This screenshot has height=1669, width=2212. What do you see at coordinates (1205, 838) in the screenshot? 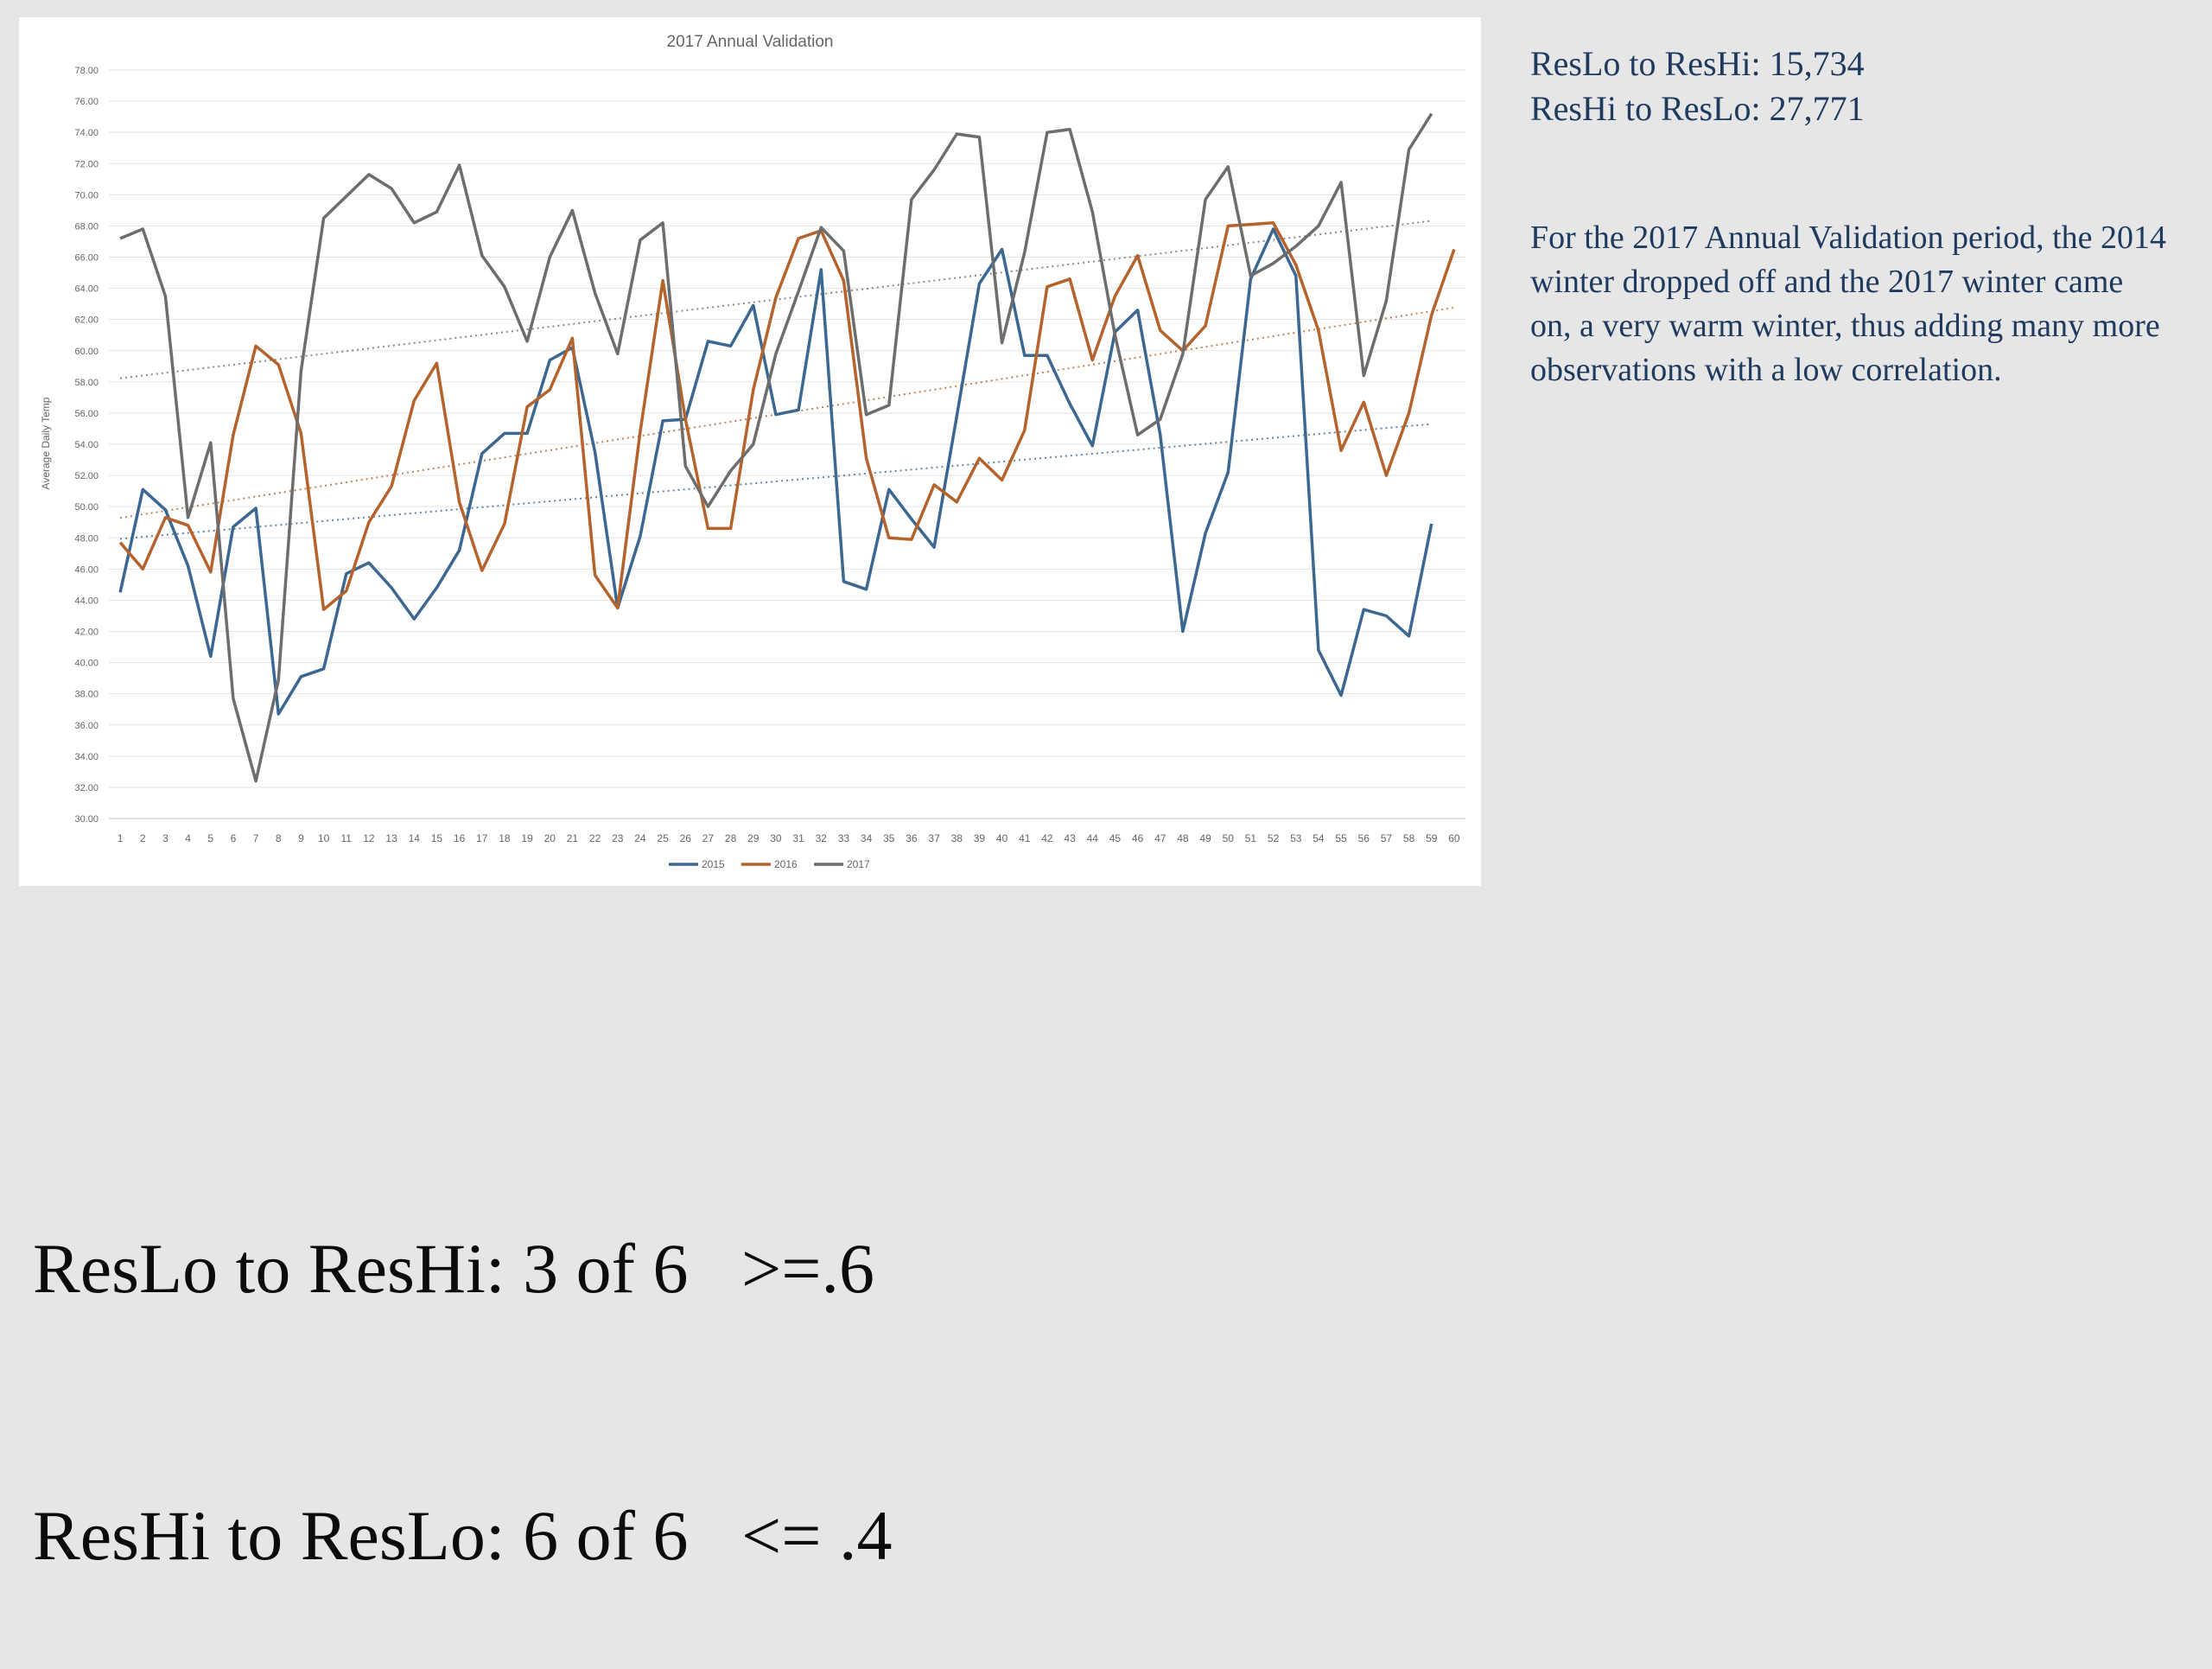
I see `x-tick-label: 49` at bounding box center [1205, 838].